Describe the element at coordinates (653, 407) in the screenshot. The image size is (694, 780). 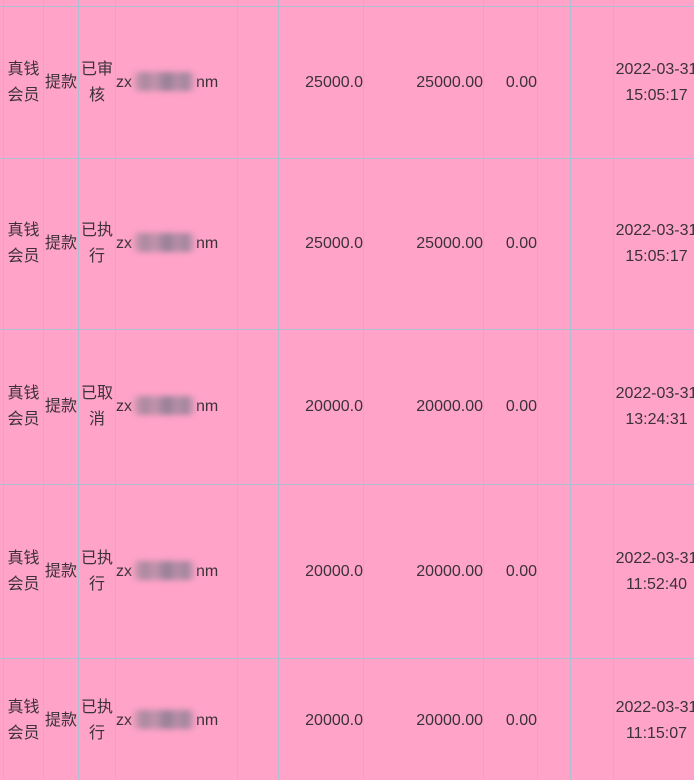
I see `datetime-cell: 2022-03-31 13:24:31` at that location.